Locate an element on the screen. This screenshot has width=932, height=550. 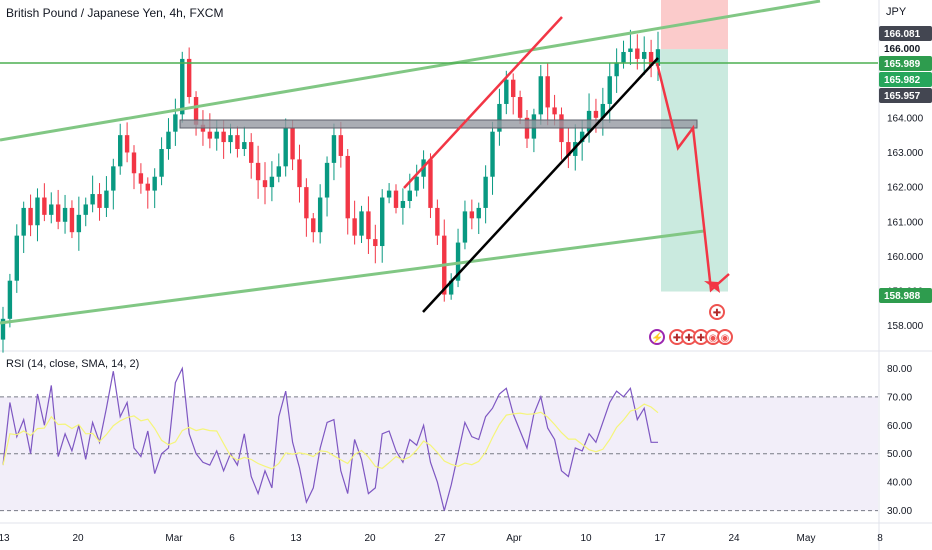
x-tick-label: 24 is located at coordinates (734, 538).